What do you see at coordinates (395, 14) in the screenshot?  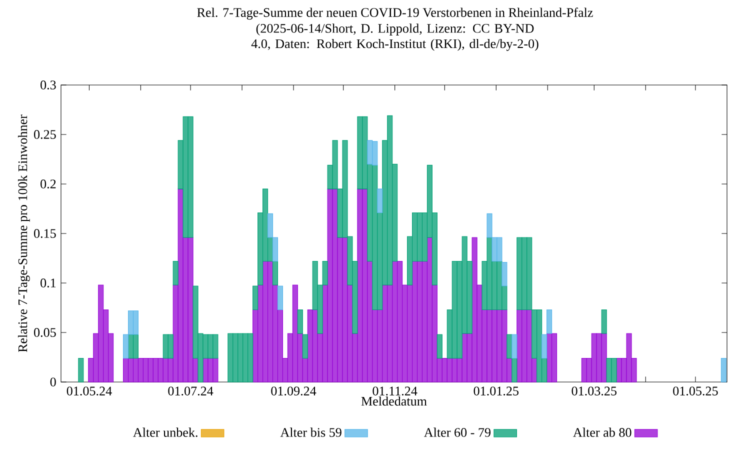 I see `chart-title: Rel. 7-Tage-Summe der neuen COVID-19 Verstorbenen in Rheinland-Pfalz` at bounding box center [395, 14].